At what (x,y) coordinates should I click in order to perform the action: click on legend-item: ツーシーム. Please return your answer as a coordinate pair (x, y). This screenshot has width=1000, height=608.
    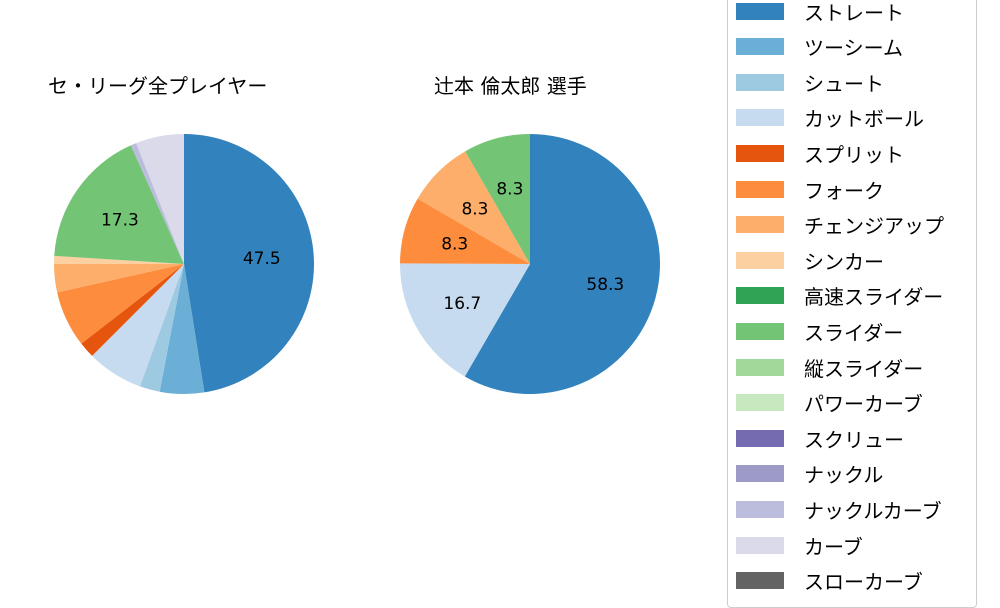
    Looking at the image, I should click on (819, 48).